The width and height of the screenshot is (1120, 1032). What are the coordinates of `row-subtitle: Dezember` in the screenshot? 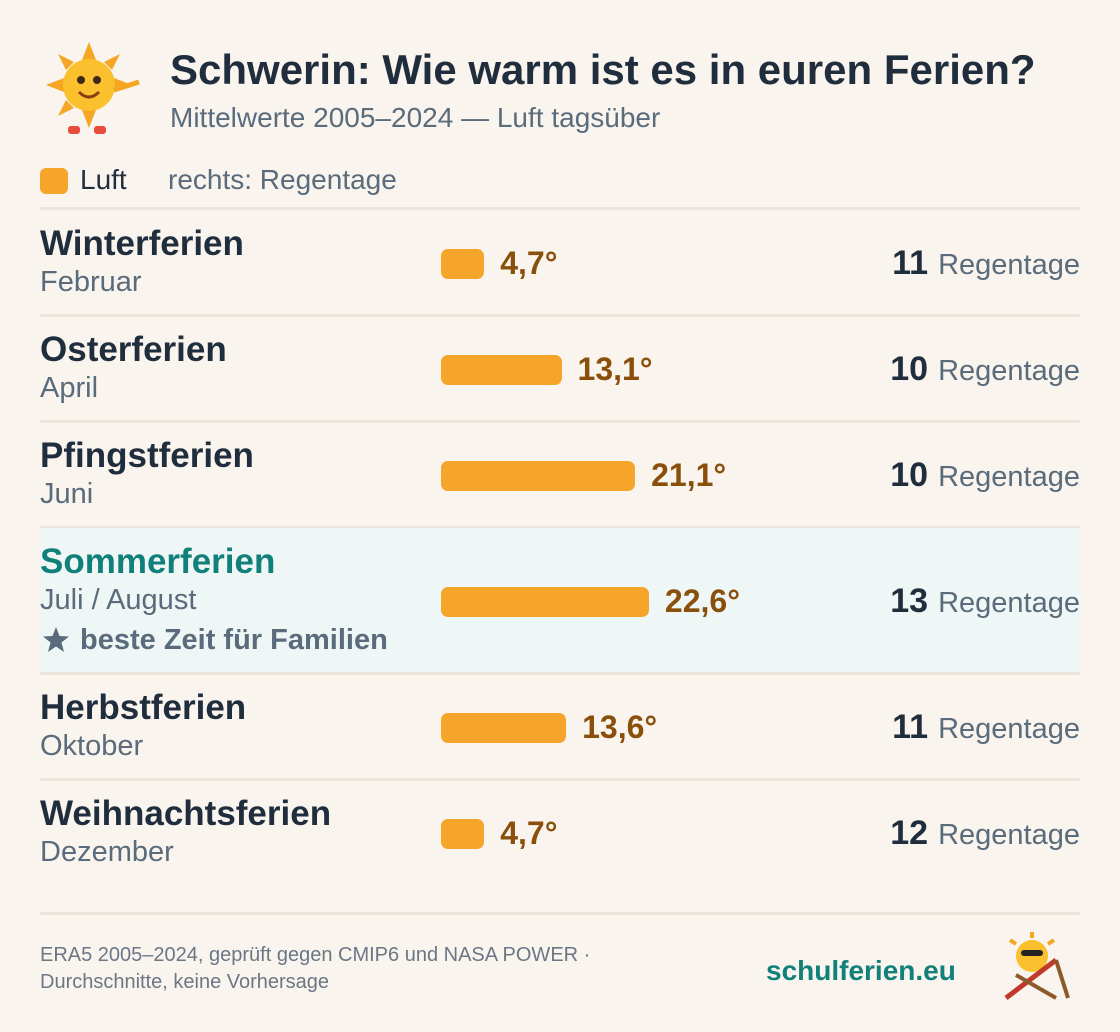 It's located at (107, 852).